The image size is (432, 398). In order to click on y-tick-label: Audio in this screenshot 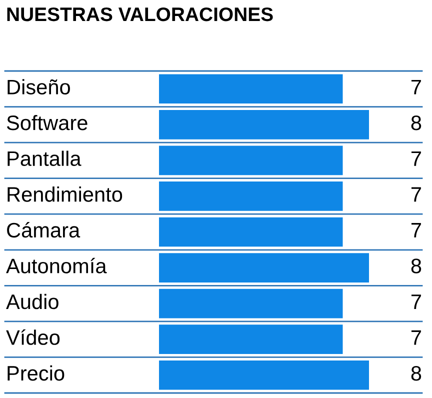, I will do `click(32, 302)`.